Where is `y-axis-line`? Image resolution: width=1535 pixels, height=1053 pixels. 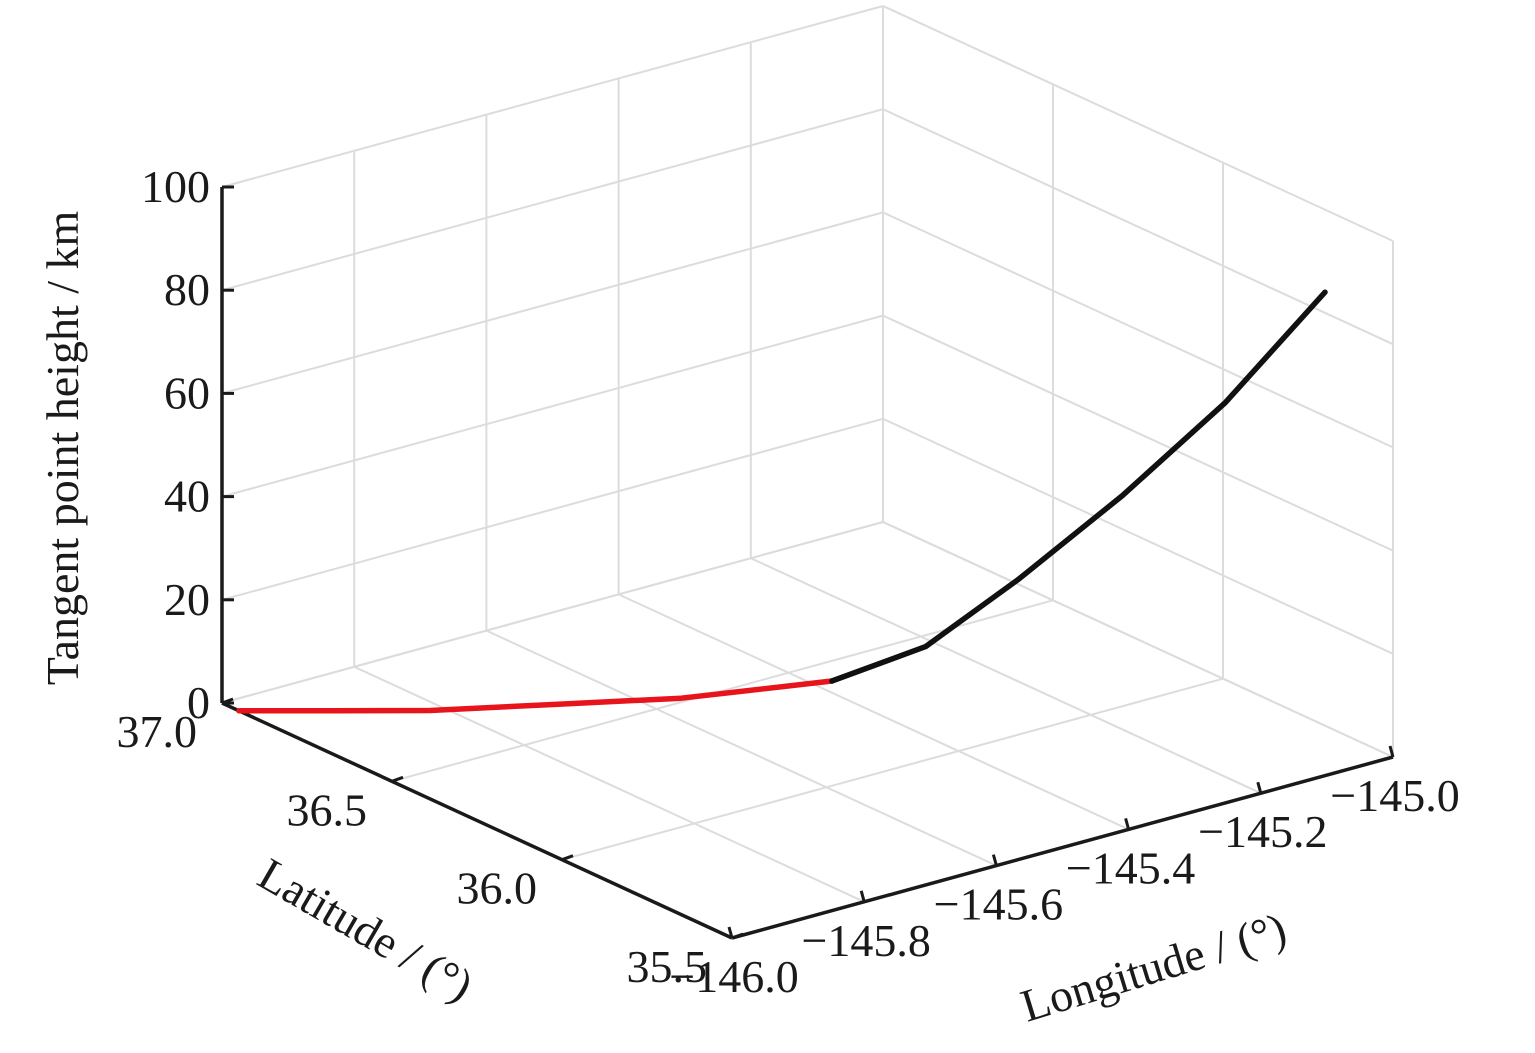
y-axis-line is located at coordinates (477, 820).